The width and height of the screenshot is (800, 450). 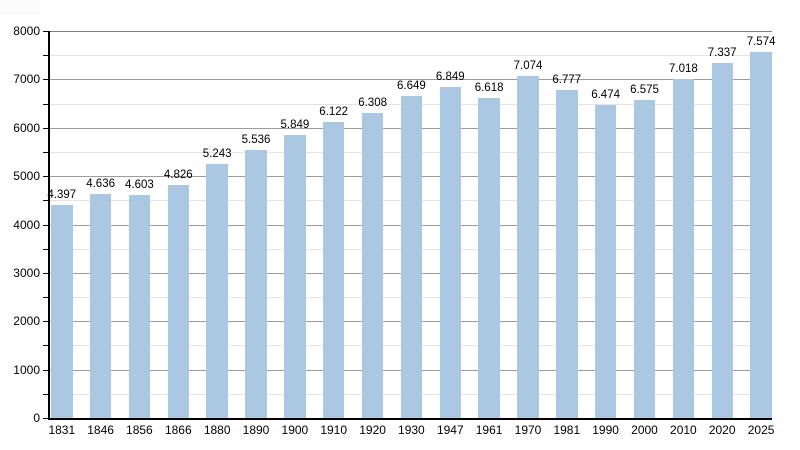 What do you see at coordinates (605, 94) in the screenshot?
I see `bar-value-label-1990: 6.474` at bounding box center [605, 94].